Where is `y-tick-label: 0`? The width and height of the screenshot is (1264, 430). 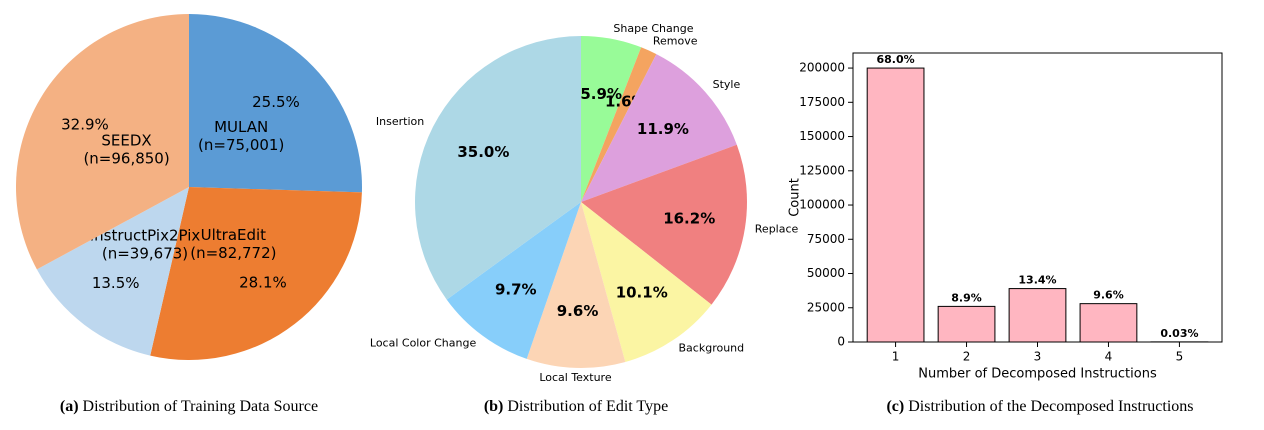 y-tick-label: 0 is located at coordinates (841, 342).